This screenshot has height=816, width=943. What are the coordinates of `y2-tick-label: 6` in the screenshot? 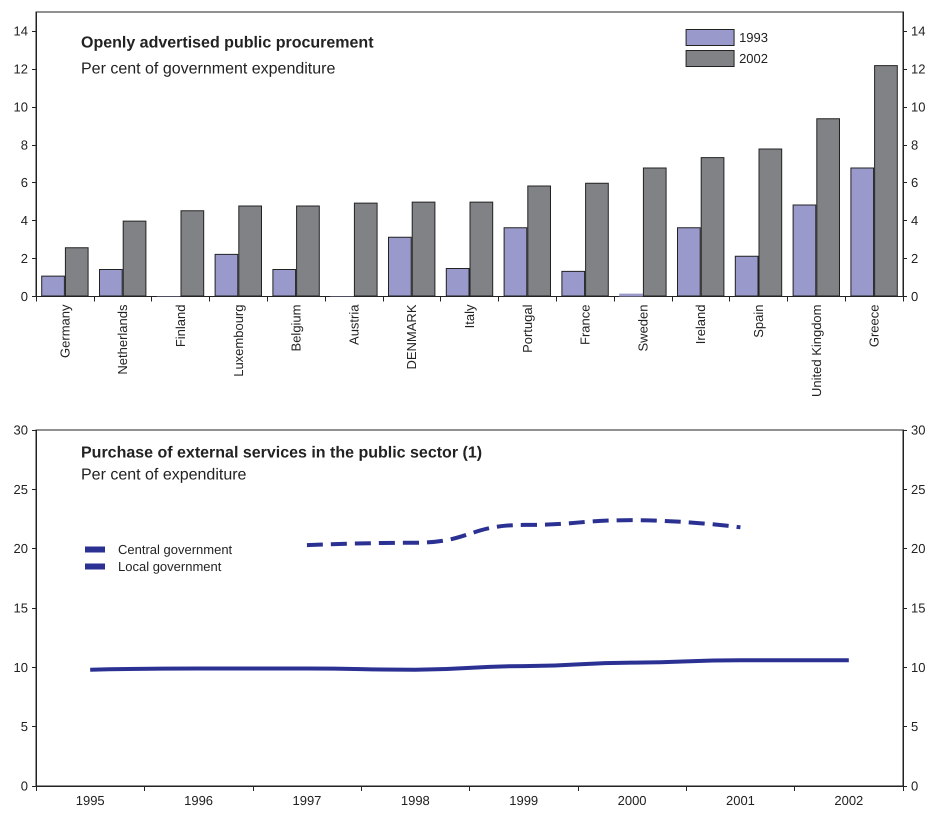 It's located at (914, 182).